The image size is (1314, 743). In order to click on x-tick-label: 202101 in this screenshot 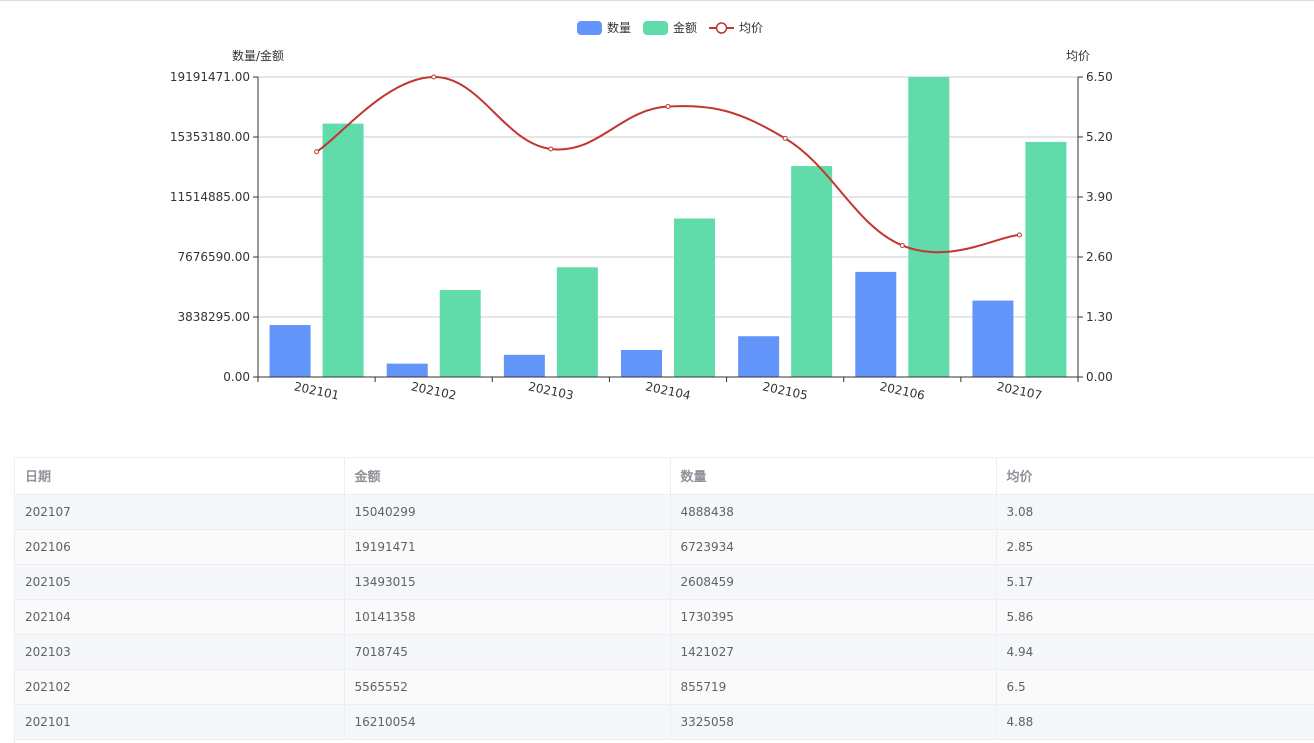, I will do `click(317, 390)`.